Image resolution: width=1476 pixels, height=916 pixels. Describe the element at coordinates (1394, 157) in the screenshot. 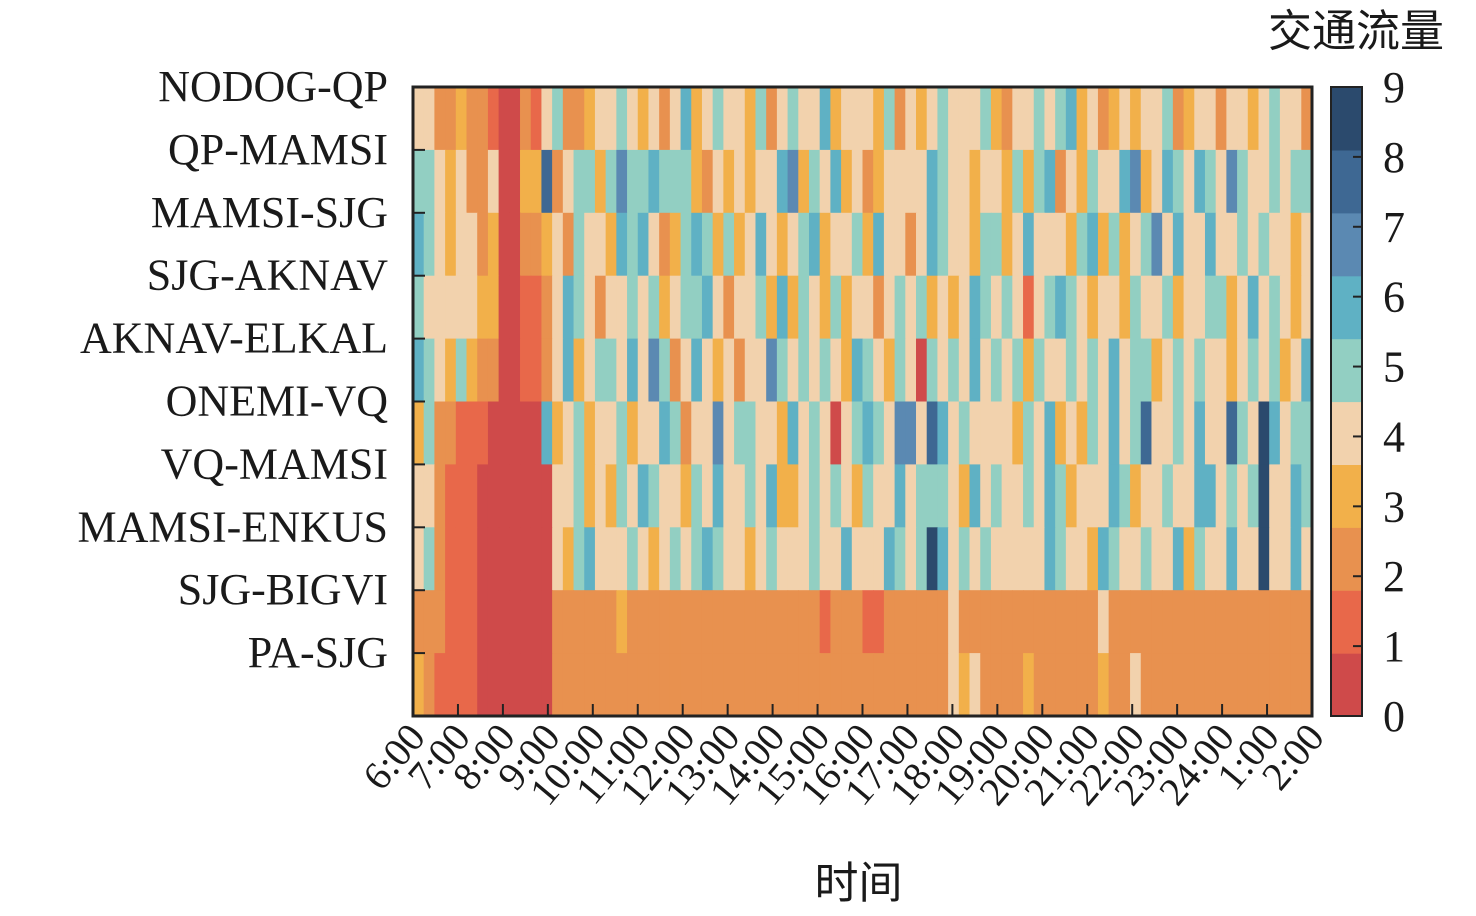

I see `colorbar-tick-label: 8` at that location.